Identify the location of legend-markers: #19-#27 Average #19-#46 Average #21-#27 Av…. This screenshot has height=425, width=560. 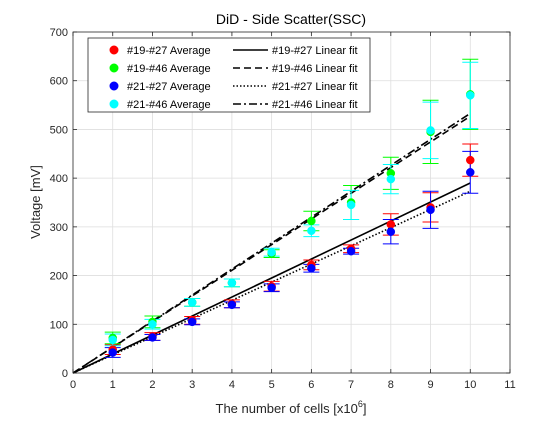
(160, 78).